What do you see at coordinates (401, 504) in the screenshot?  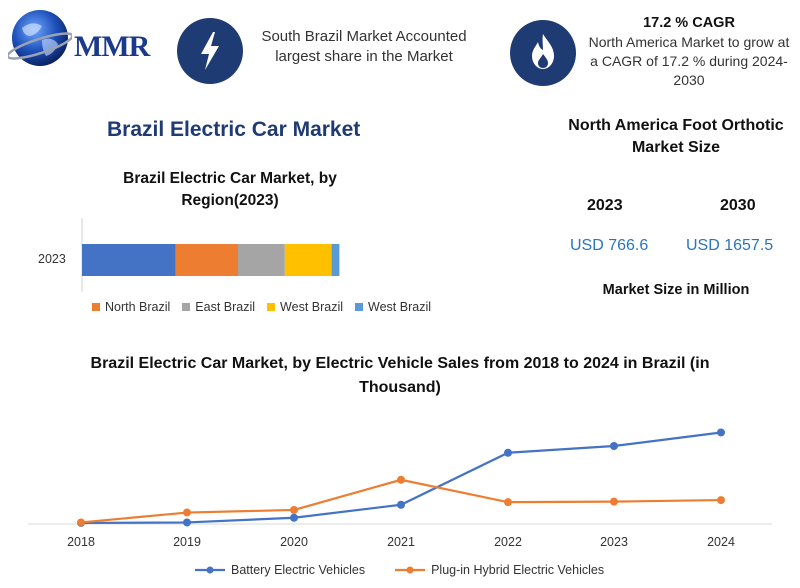 I see `series-0-point-2021` at bounding box center [401, 504].